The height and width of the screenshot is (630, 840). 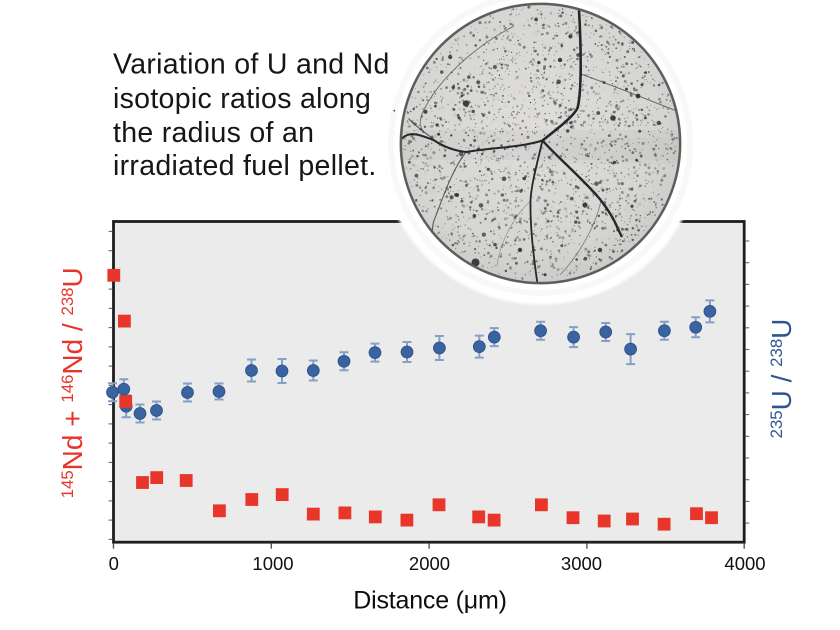 I want to click on svg-text: 1000, so click(x=272, y=563).